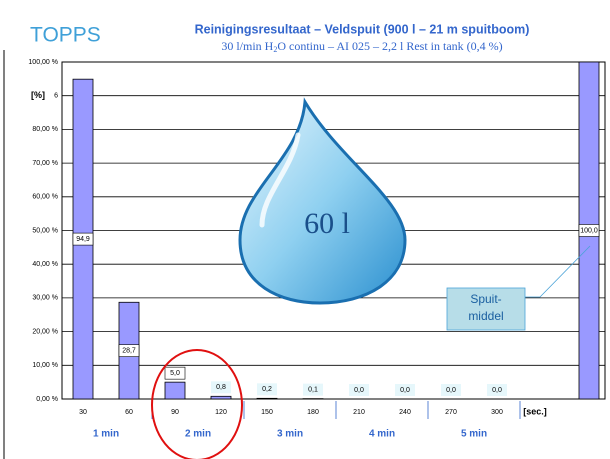 The width and height of the screenshot is (610, 459). What do you see at coordinates (322, 201) in the screenshot?
I see `drop` at bounding box center [322, 201].